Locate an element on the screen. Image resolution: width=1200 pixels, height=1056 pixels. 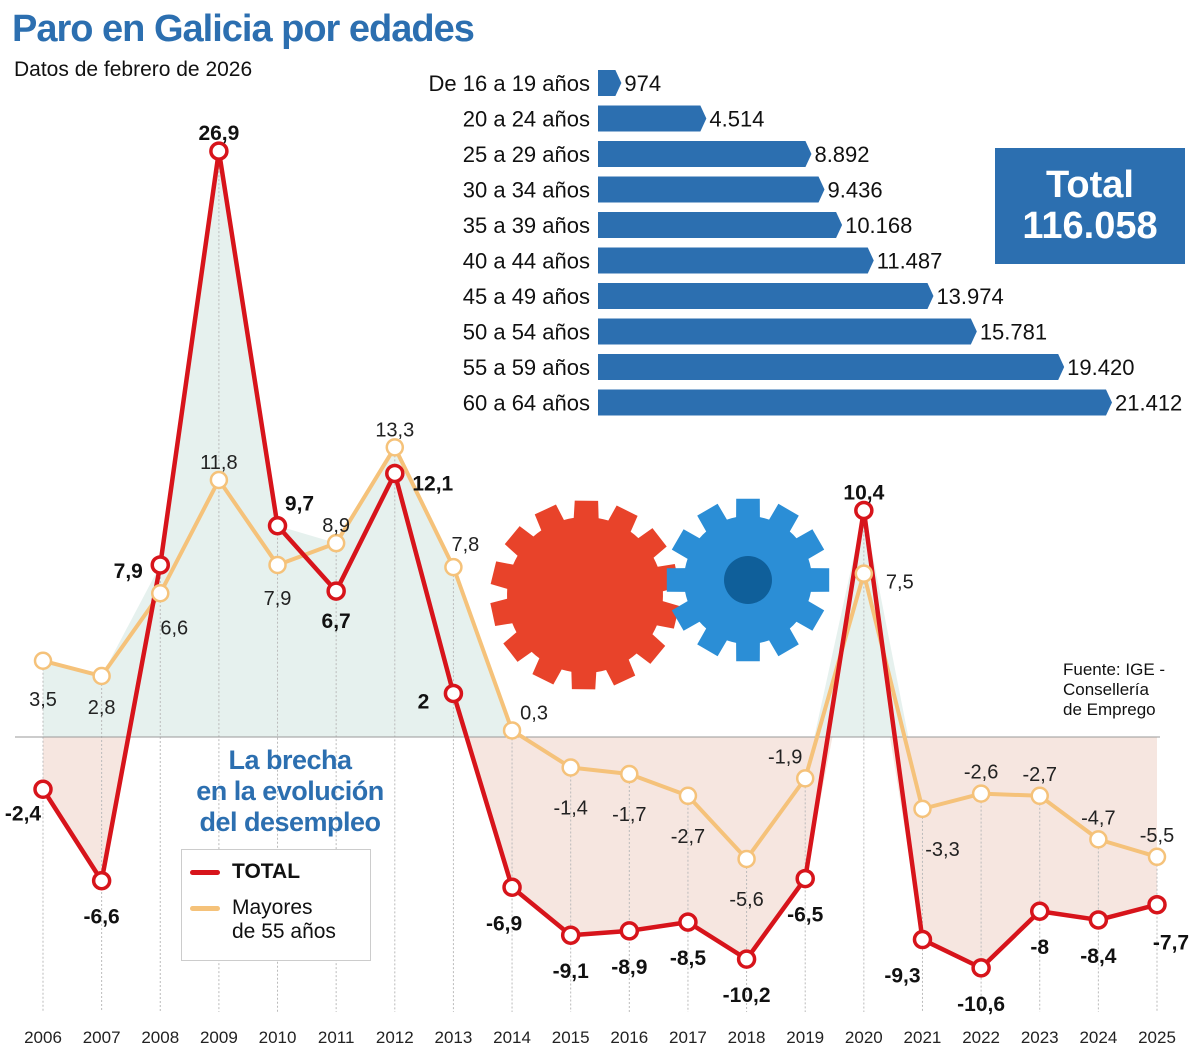
x-tick-label: 2025 is located at coordinates (1157, 1037).